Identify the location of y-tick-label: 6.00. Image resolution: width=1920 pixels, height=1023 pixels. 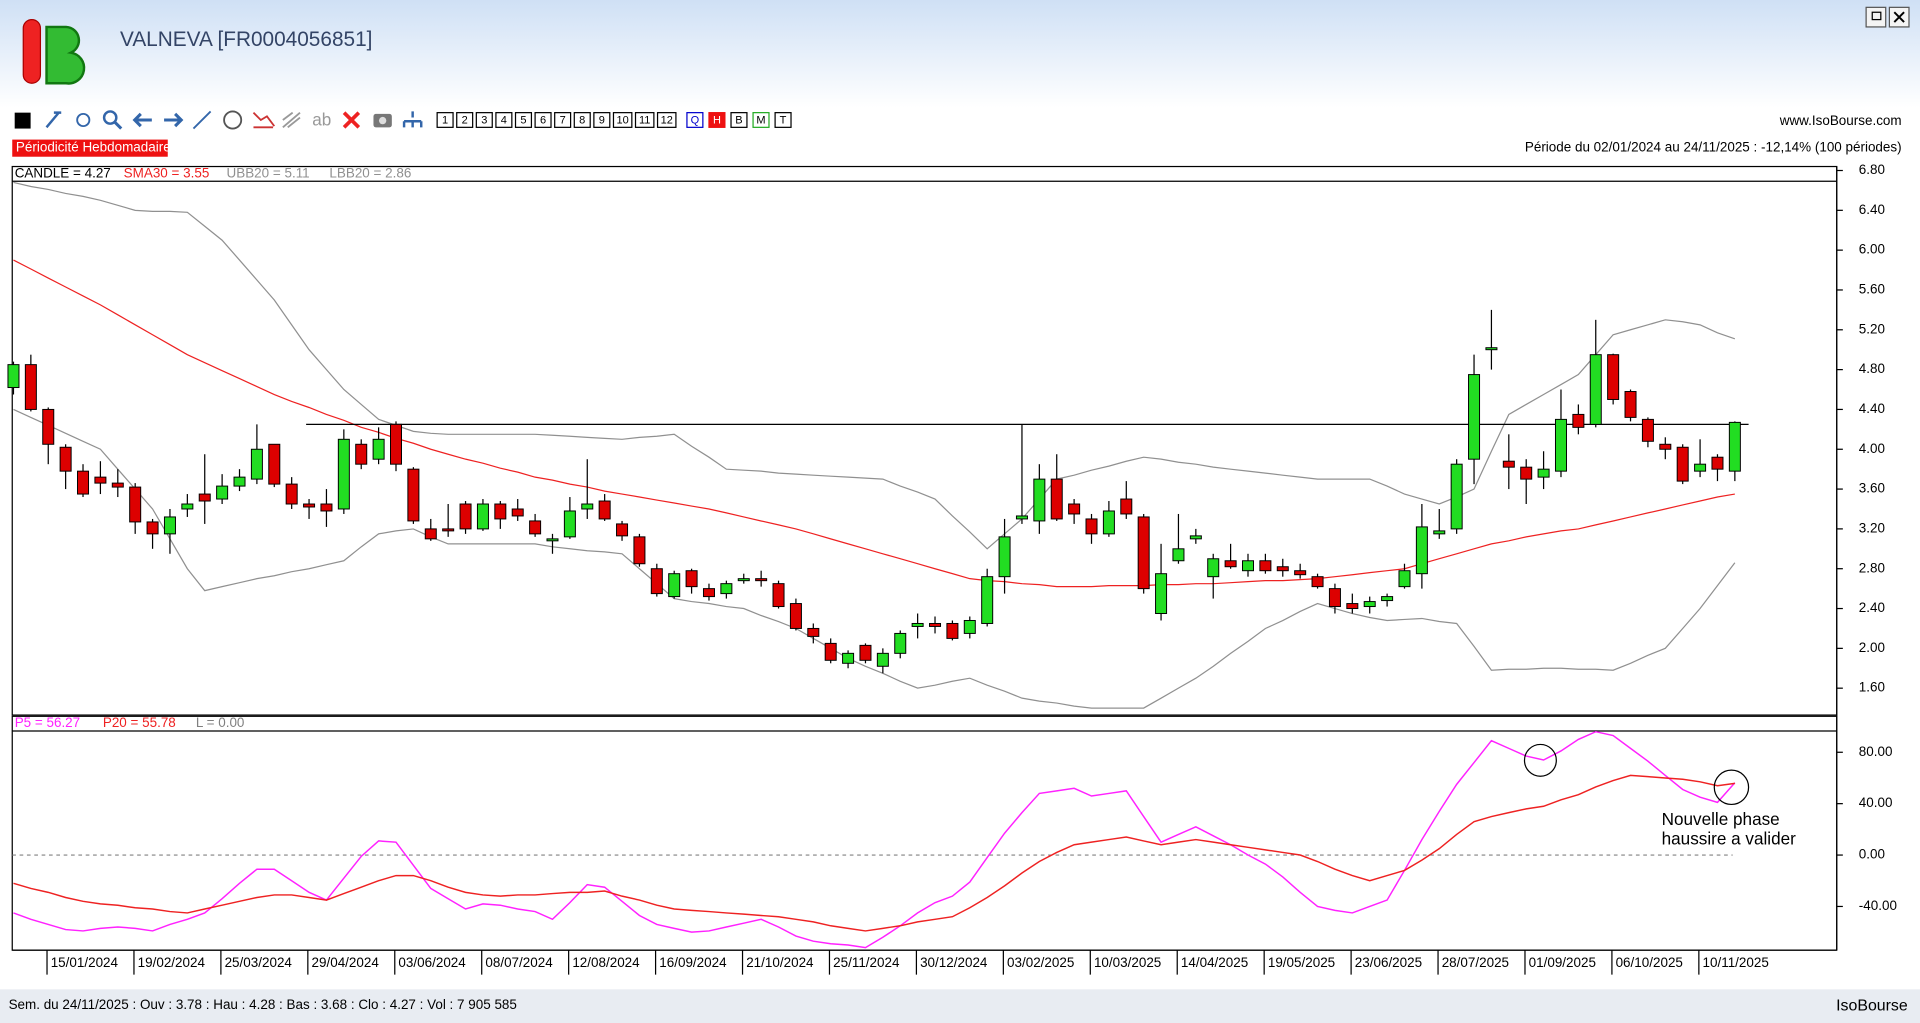
(1872, 249).